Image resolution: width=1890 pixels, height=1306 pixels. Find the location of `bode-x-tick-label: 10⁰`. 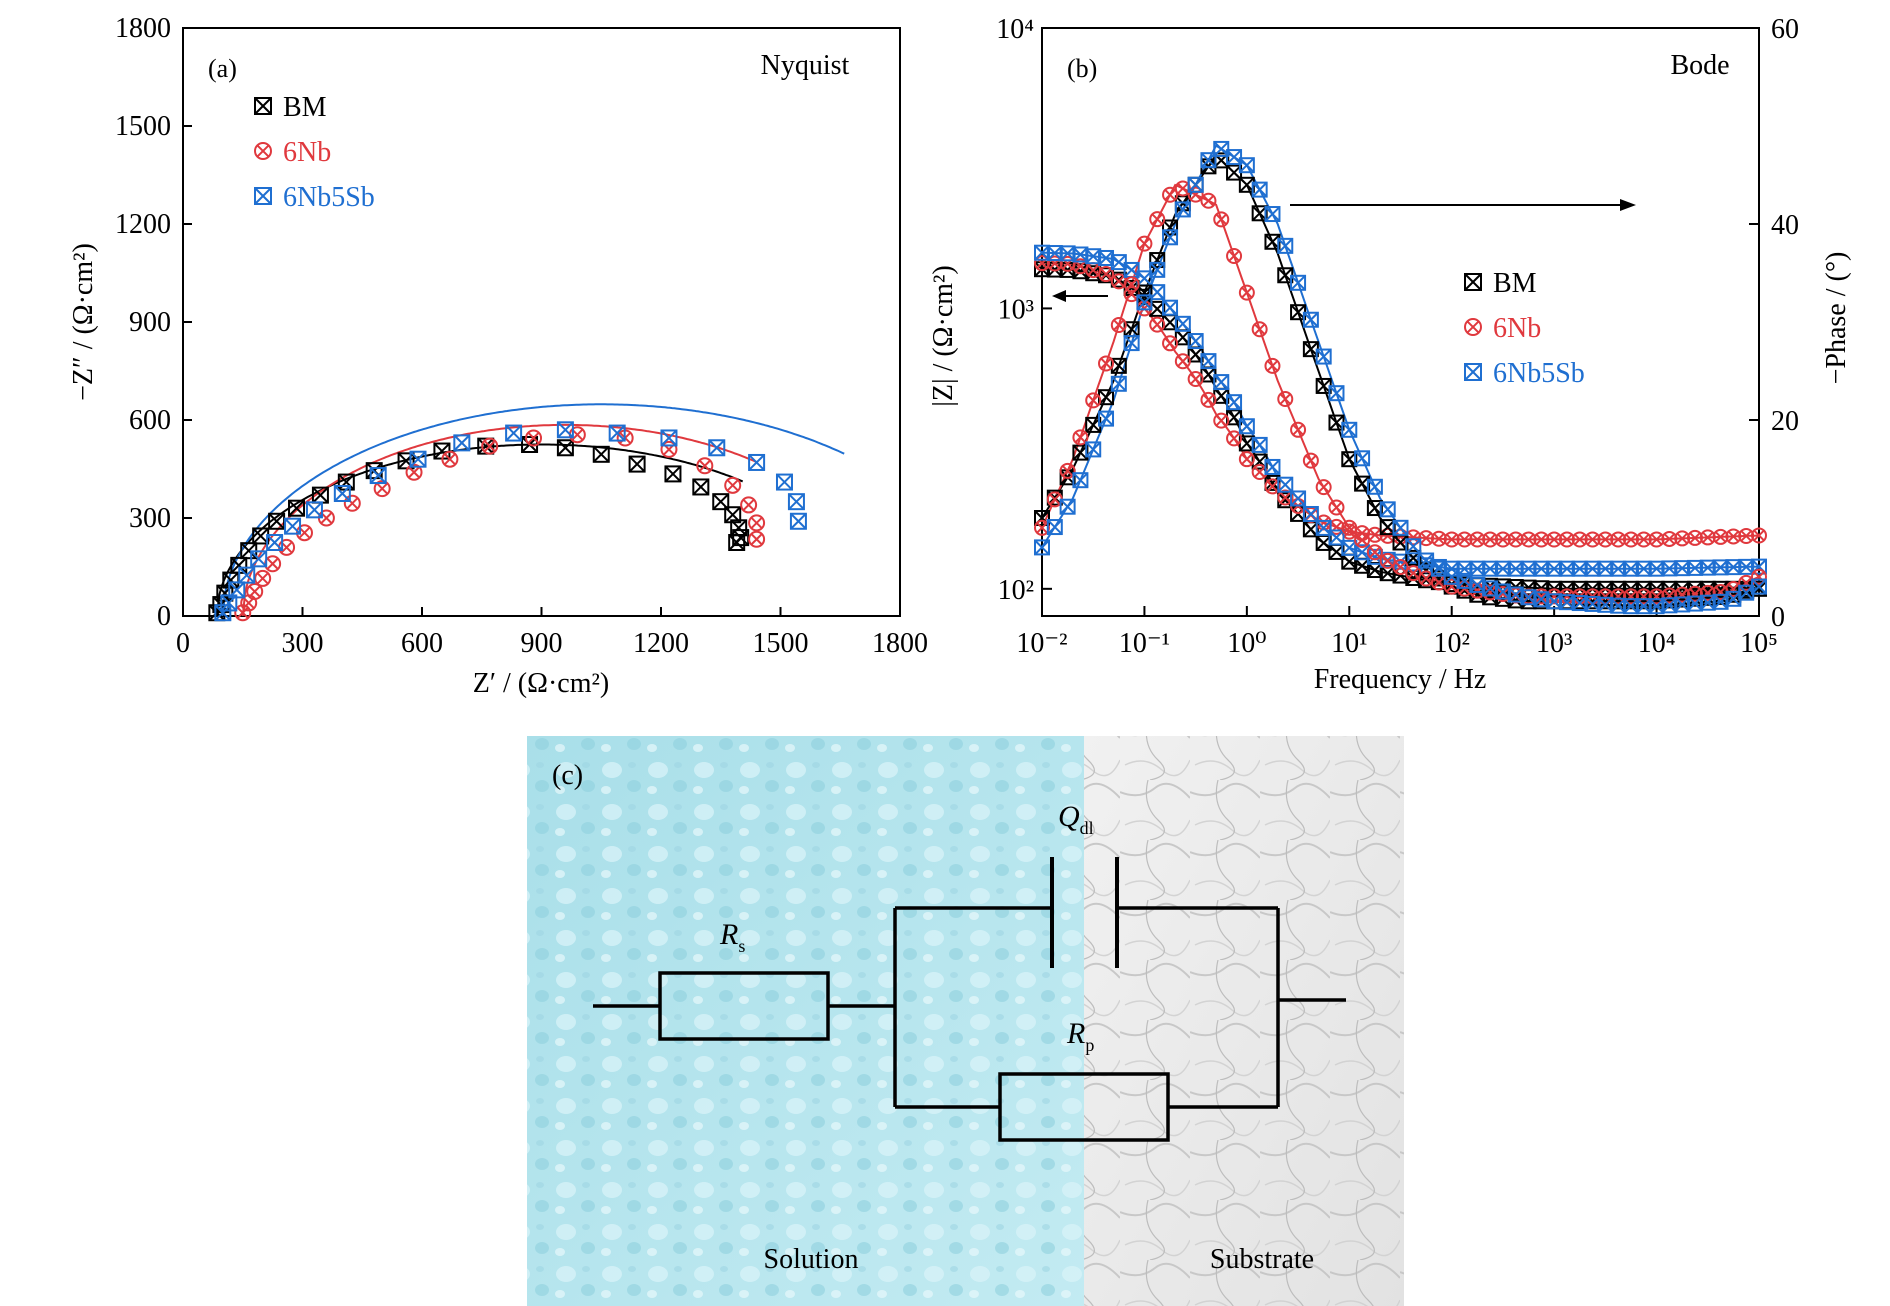

bode-x-tick-label: 10⁰ is located at coordinates (1246, 643).